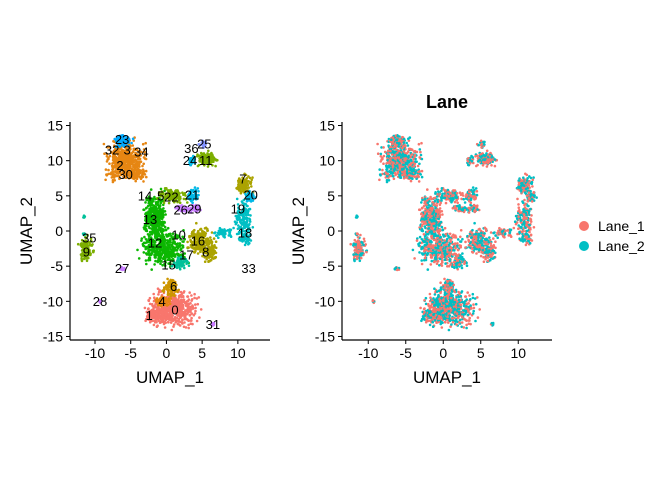 The height and width of the screenshot is (480, 672). What do you see at coordinates (26, 231) in the screenshot?
I see `y-axis-title: UMAP_2` at bounding box center [26, 231].